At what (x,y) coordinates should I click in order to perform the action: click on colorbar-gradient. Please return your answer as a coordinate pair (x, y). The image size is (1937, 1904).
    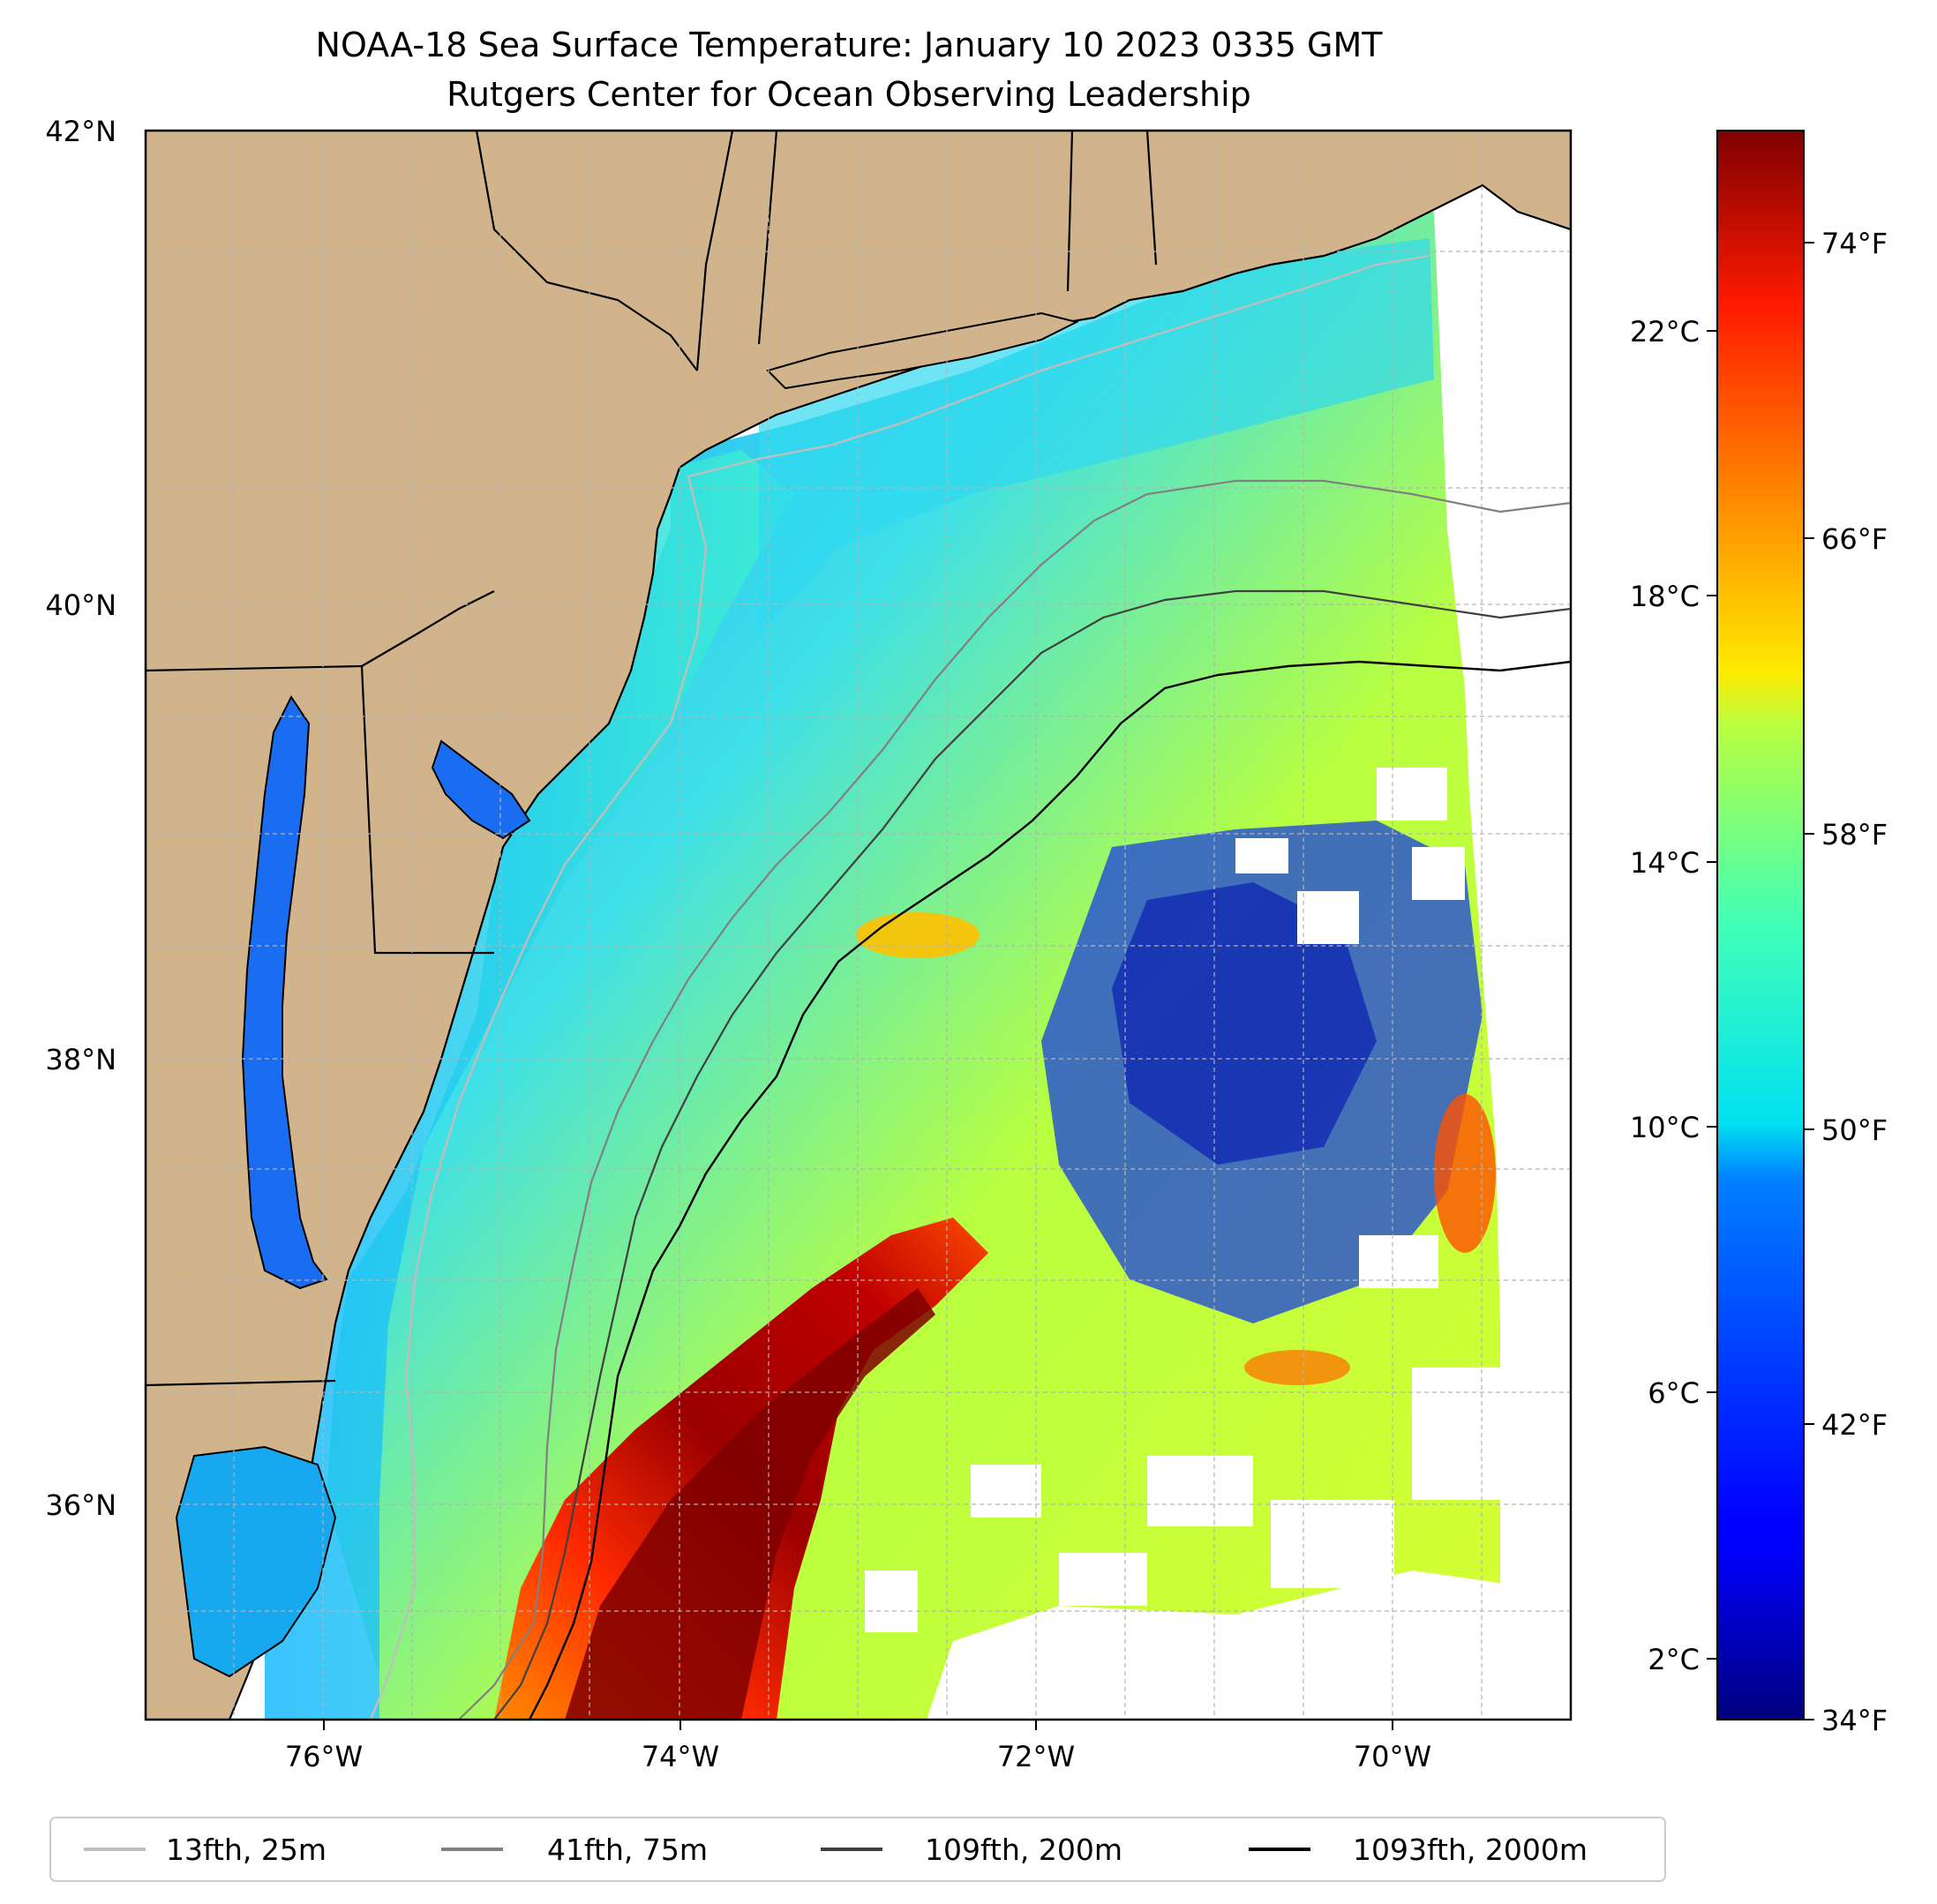
    Looking at the image, I should click on (1760, 925).